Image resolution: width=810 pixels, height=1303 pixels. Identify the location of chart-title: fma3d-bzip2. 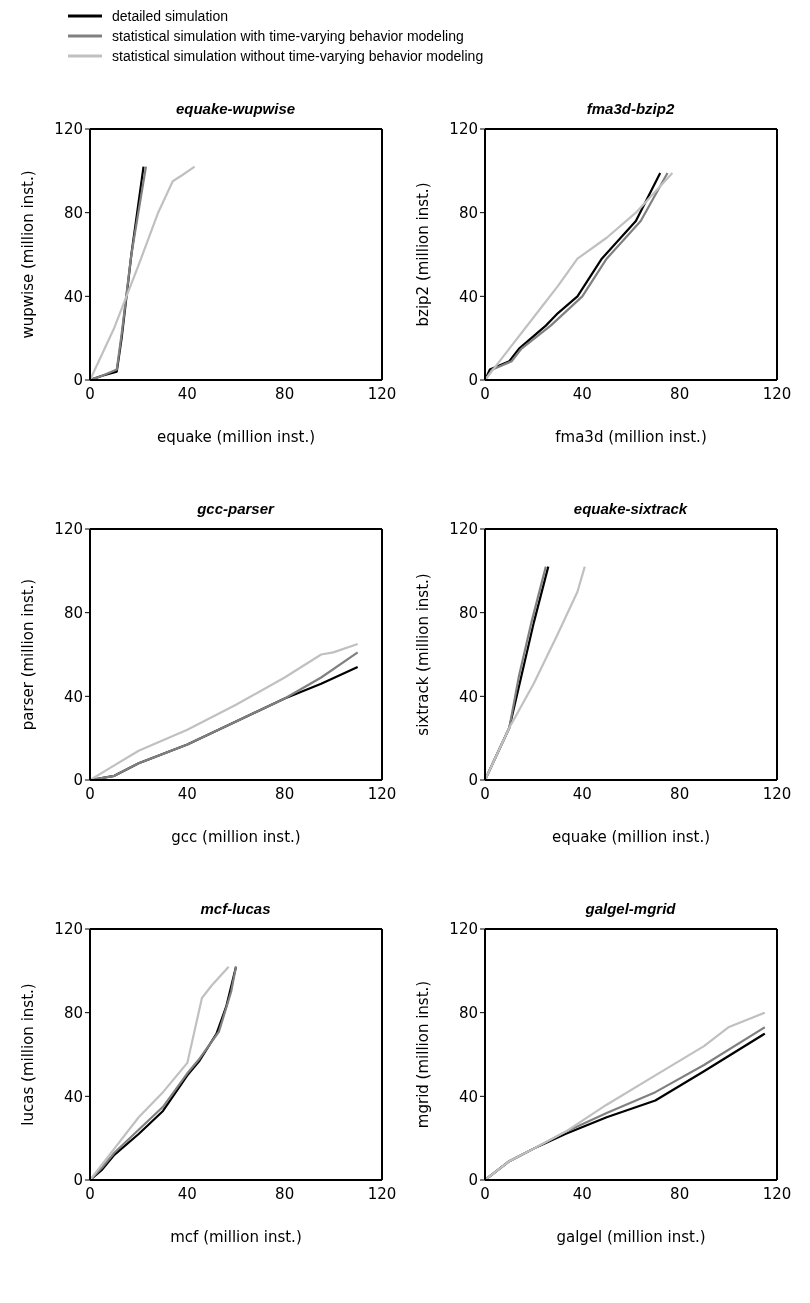
(630, 109).